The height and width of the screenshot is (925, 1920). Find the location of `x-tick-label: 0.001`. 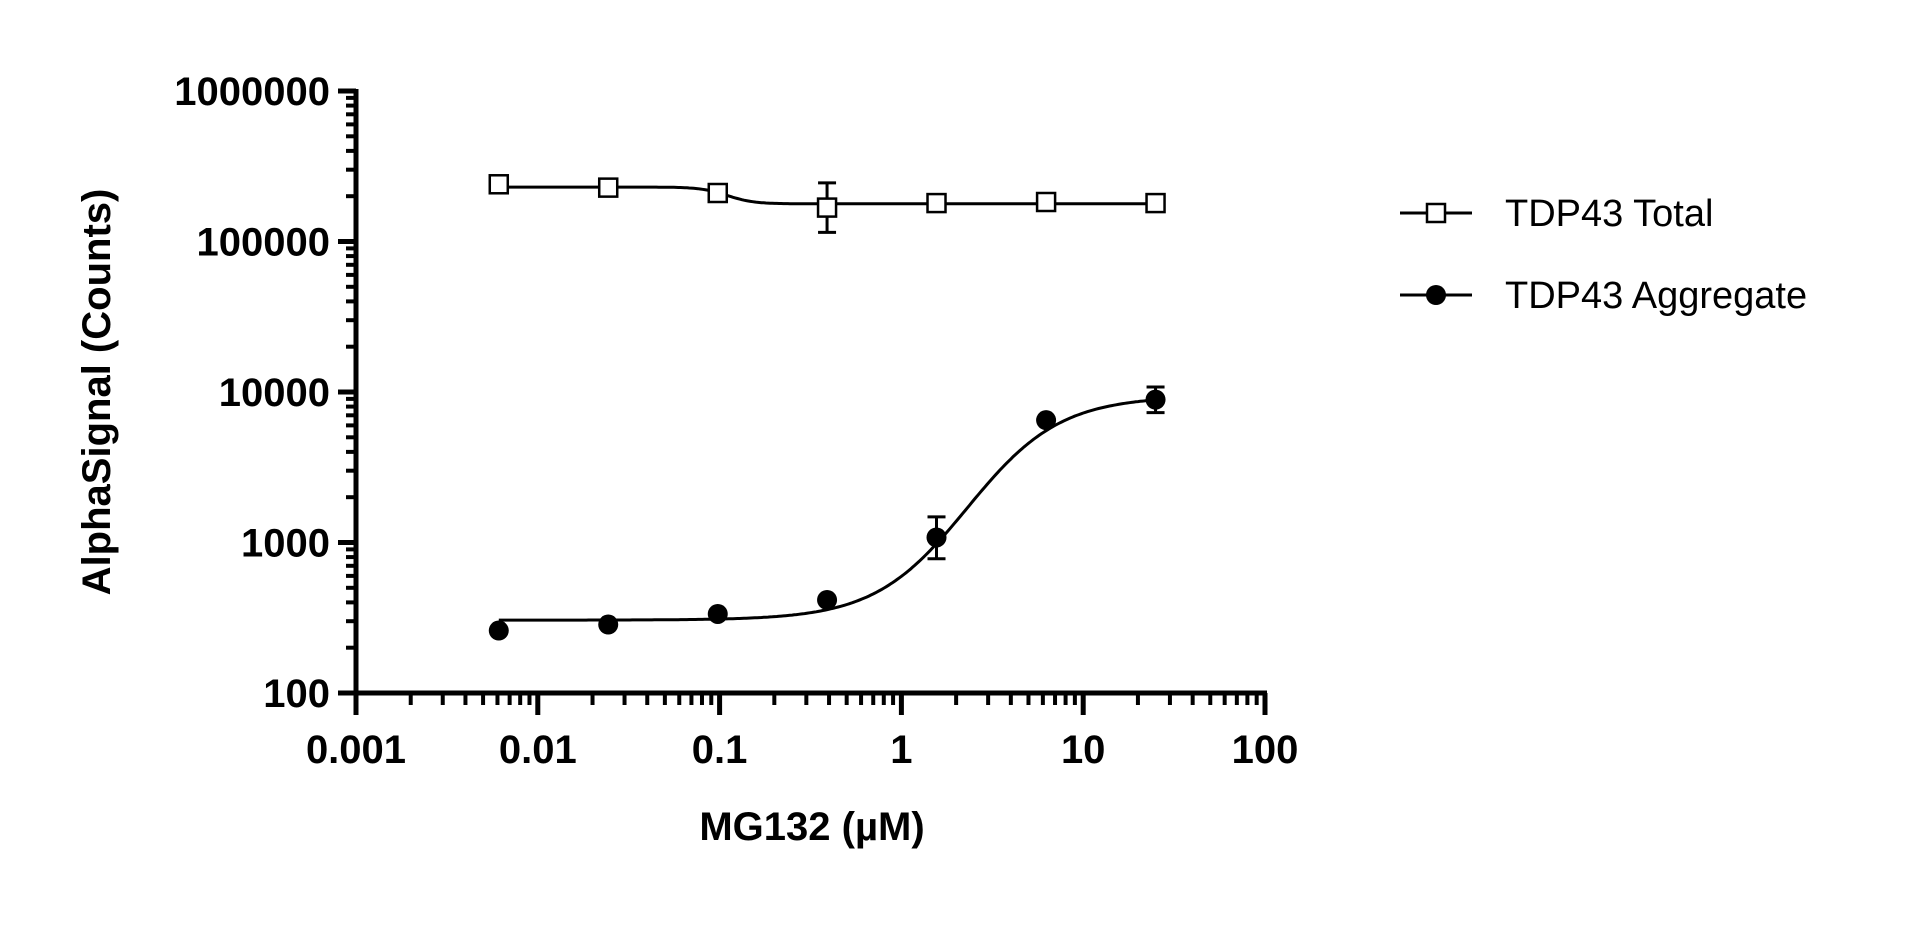

x-tick-label: 0.001 is located at coordinates (356, 750).